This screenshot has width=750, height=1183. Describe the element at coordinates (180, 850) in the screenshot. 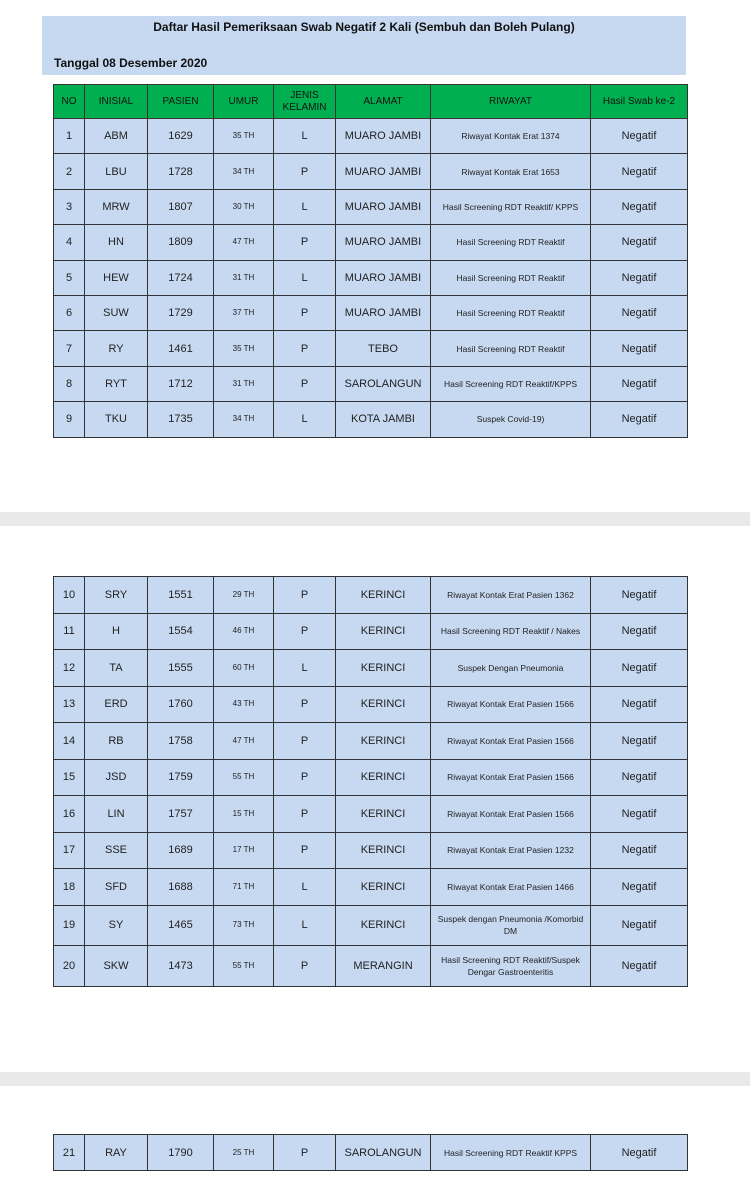

I see `cell-pasien: 1689` at that location.